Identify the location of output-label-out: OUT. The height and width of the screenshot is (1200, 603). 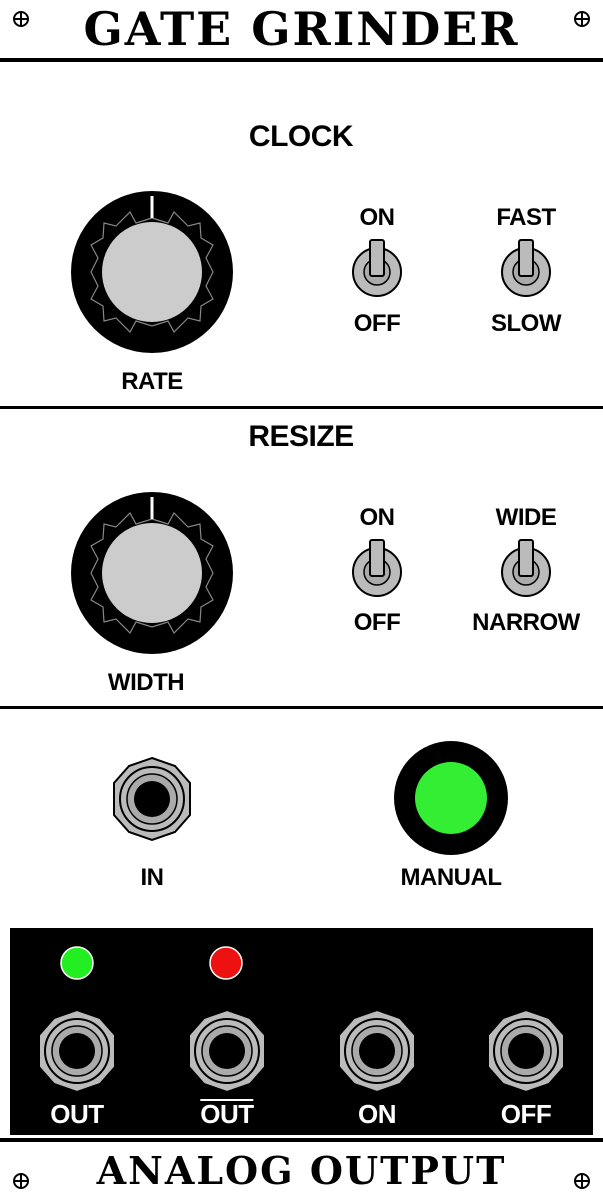
(77, 1114).